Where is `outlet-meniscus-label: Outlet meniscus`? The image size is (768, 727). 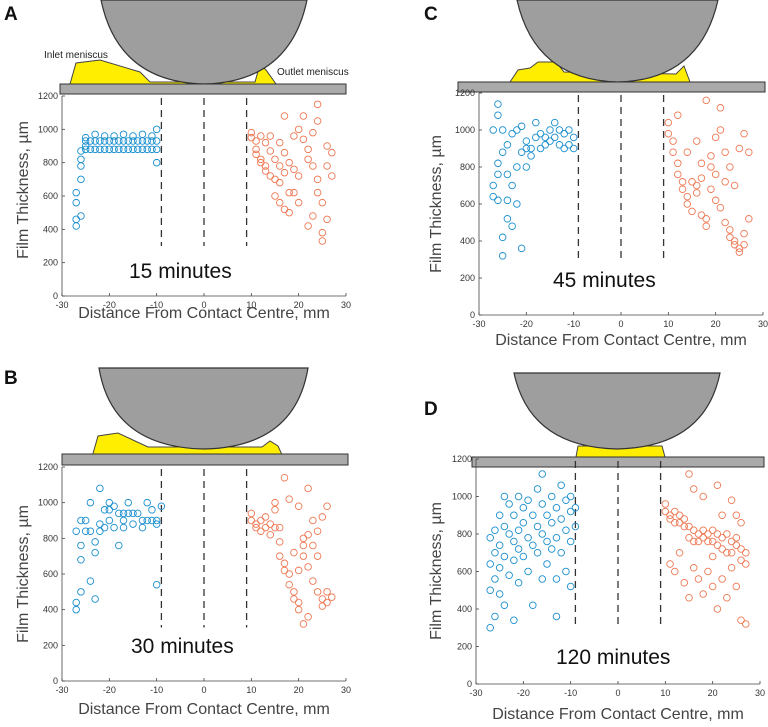
outlet-meniscus-label: Outlet meniscus is located at coordinates (313, 72).